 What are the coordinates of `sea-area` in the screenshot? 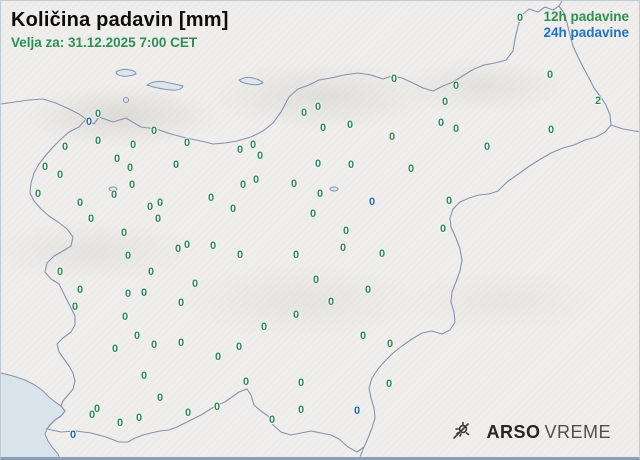 It's located at (33, 415).